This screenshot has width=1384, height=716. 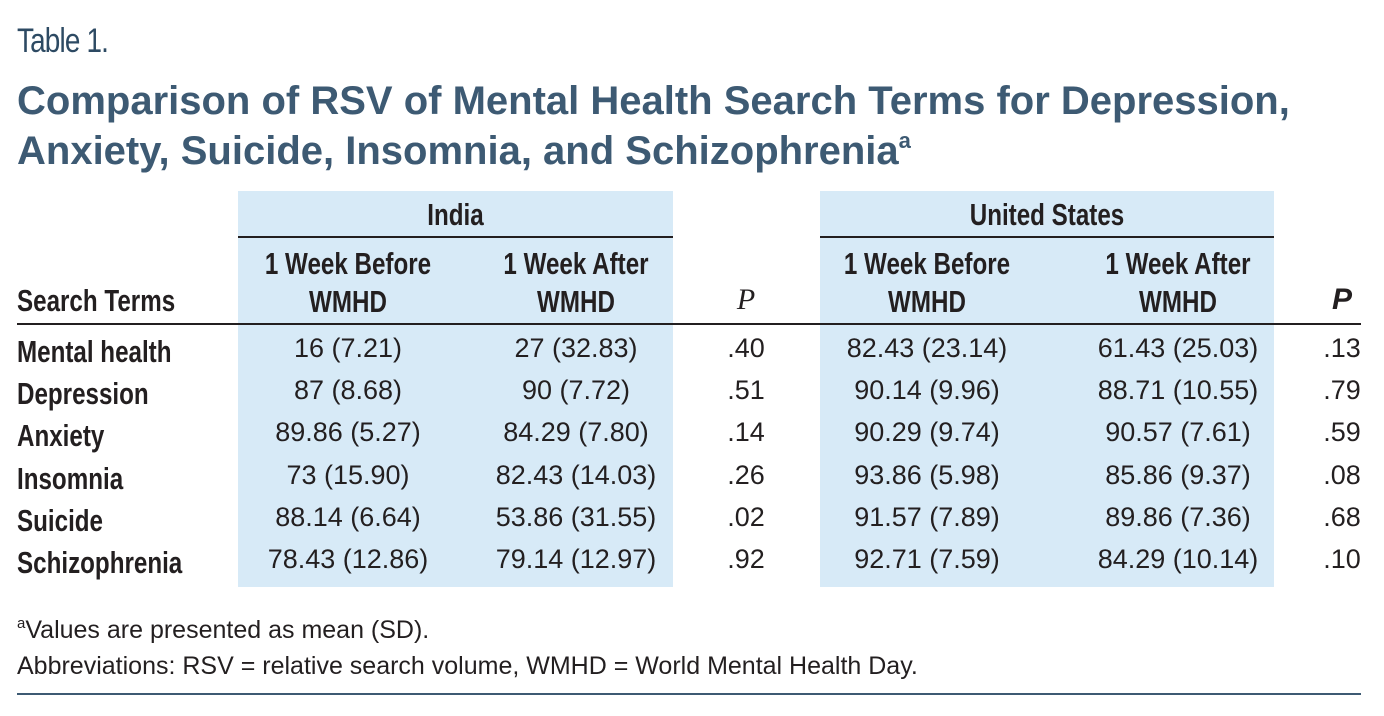 I want to click on cell-us-p: .10, so click(x=1342, y=559).